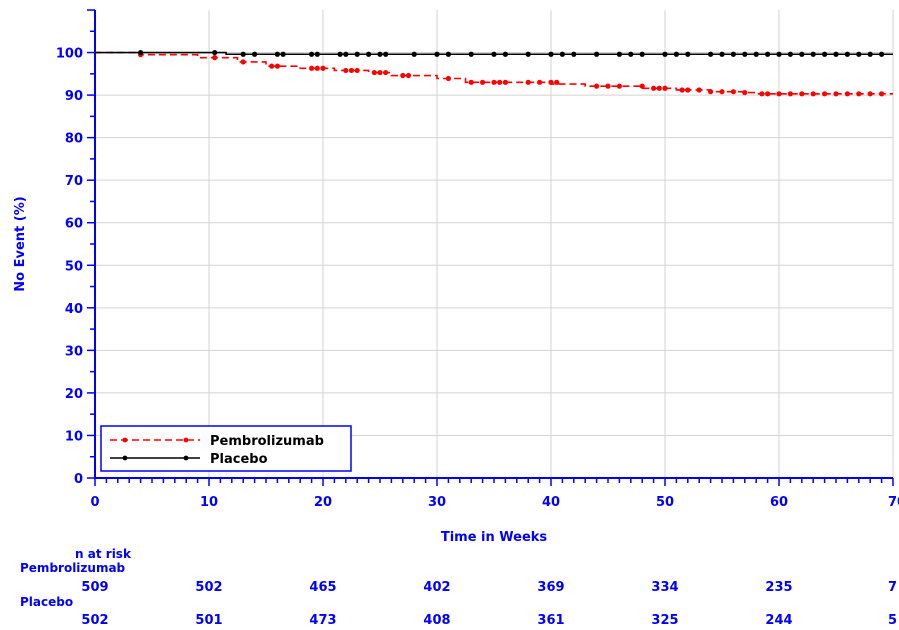  Describe the element at coordinates (74, 224) in the screenshot. I see `y-tick-label: 60` at that location.